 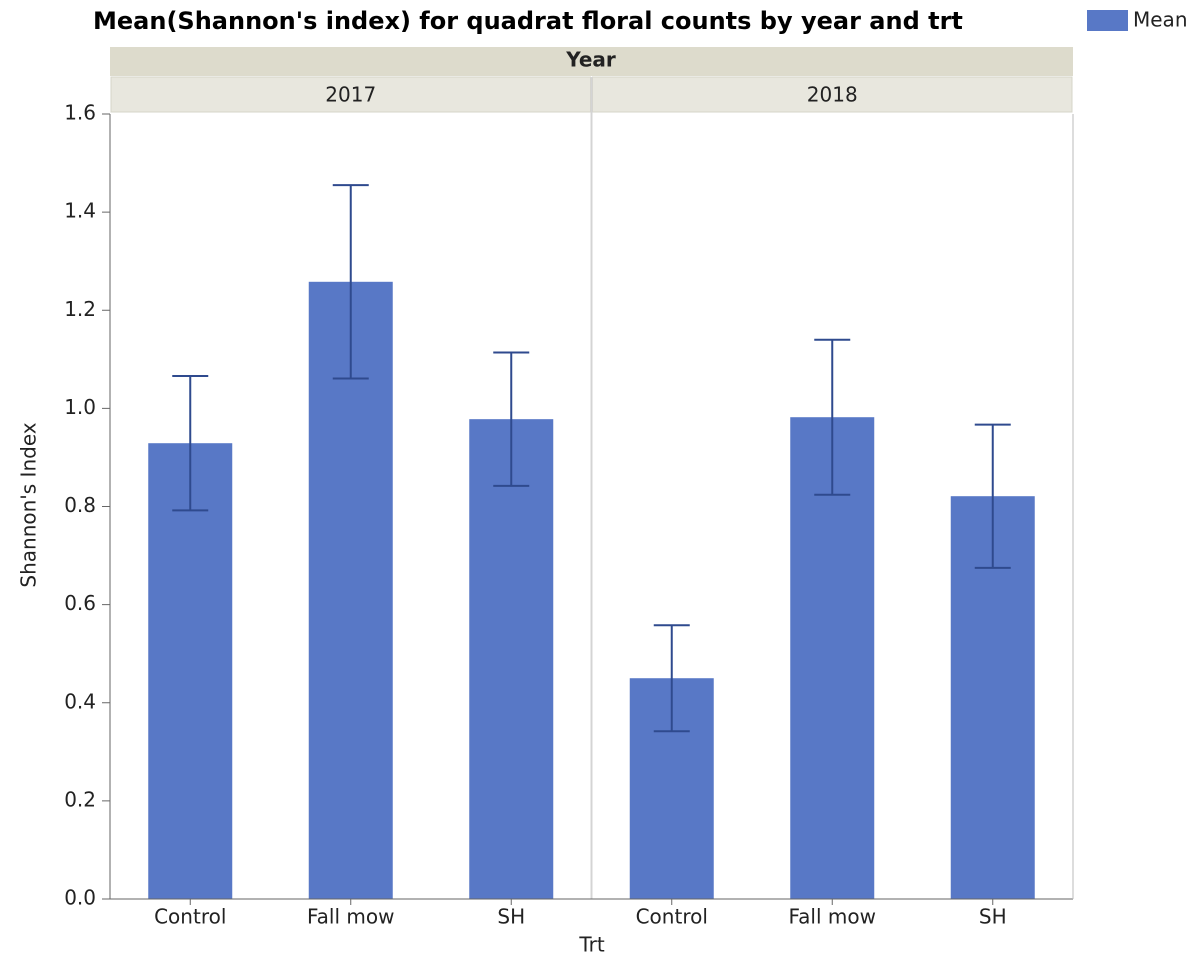 I want to click on facet-label: 2018, so click(x=832, y=95).